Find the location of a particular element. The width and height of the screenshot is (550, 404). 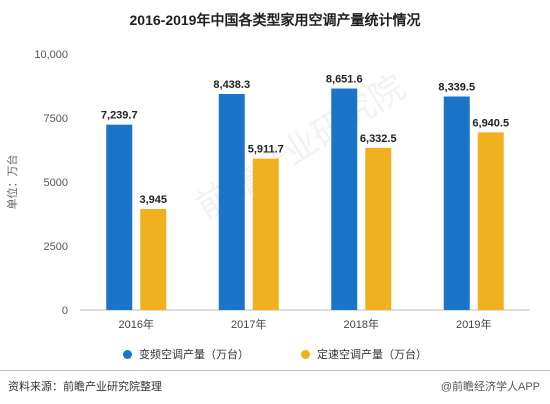

data-label: 8,339.5 is located at coordinates (456, 88).